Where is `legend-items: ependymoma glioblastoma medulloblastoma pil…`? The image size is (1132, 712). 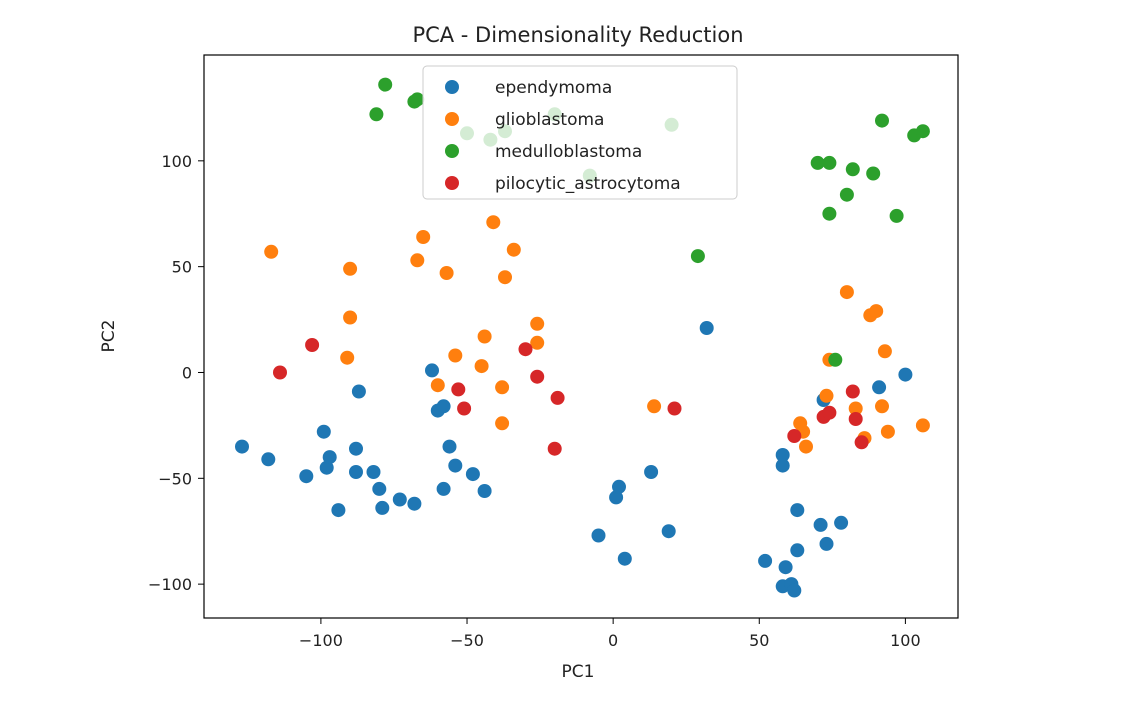 legend-items: ependymoma glioblastoma medulloblastoma pil… is located at coordinates (563, 136).